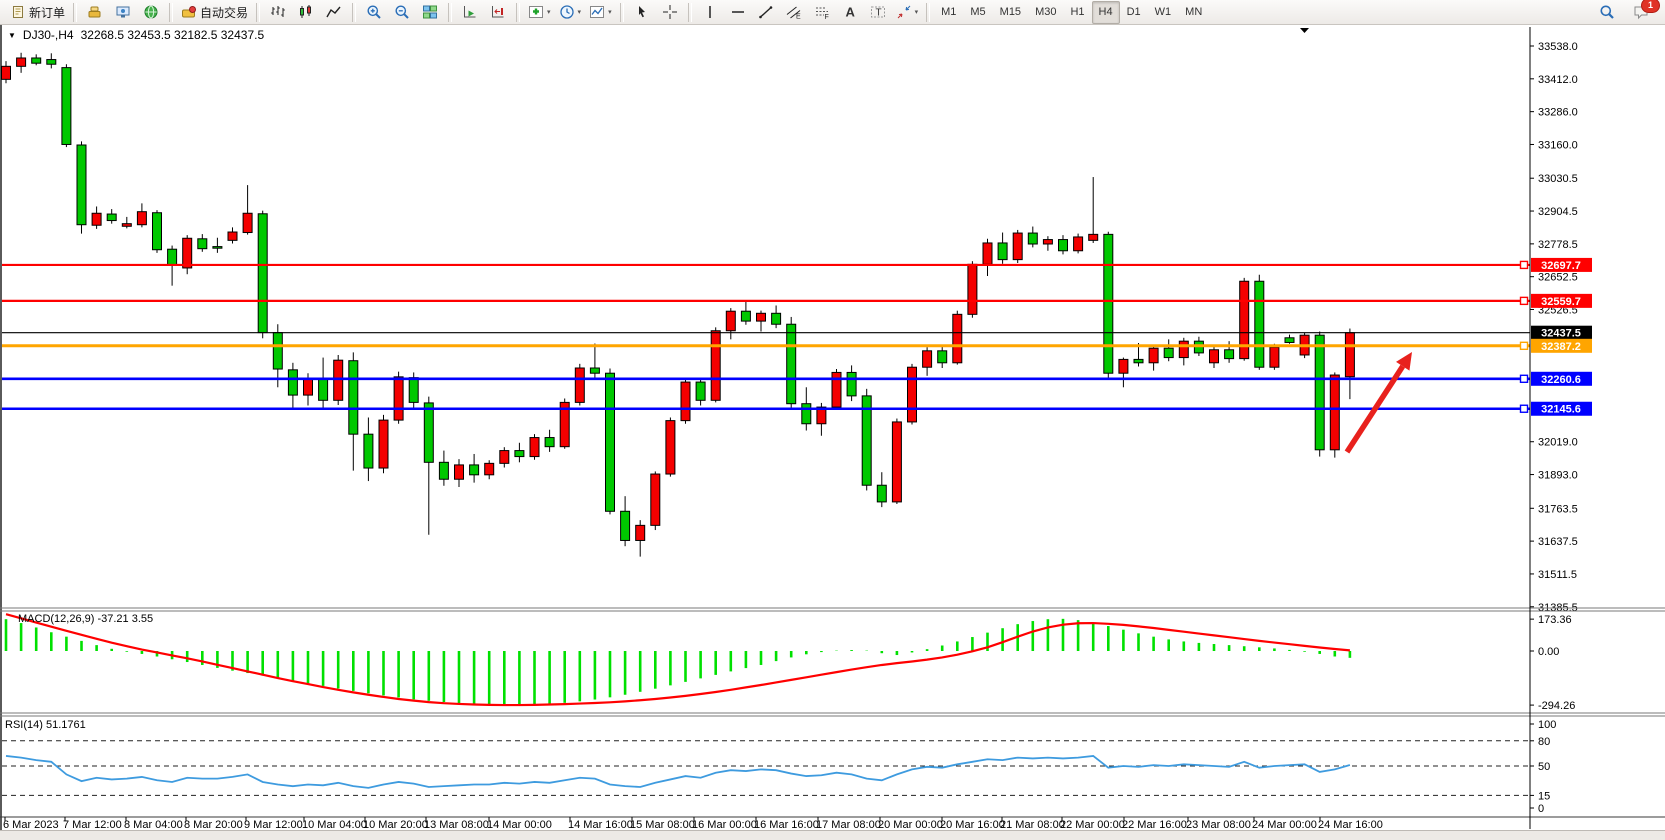 The width and height of the screenshot is (1665, 840). Describe the element at coordinates (456, 825) in the screenshot. I see `svg-text: 13 Mar 08:00` at that location.